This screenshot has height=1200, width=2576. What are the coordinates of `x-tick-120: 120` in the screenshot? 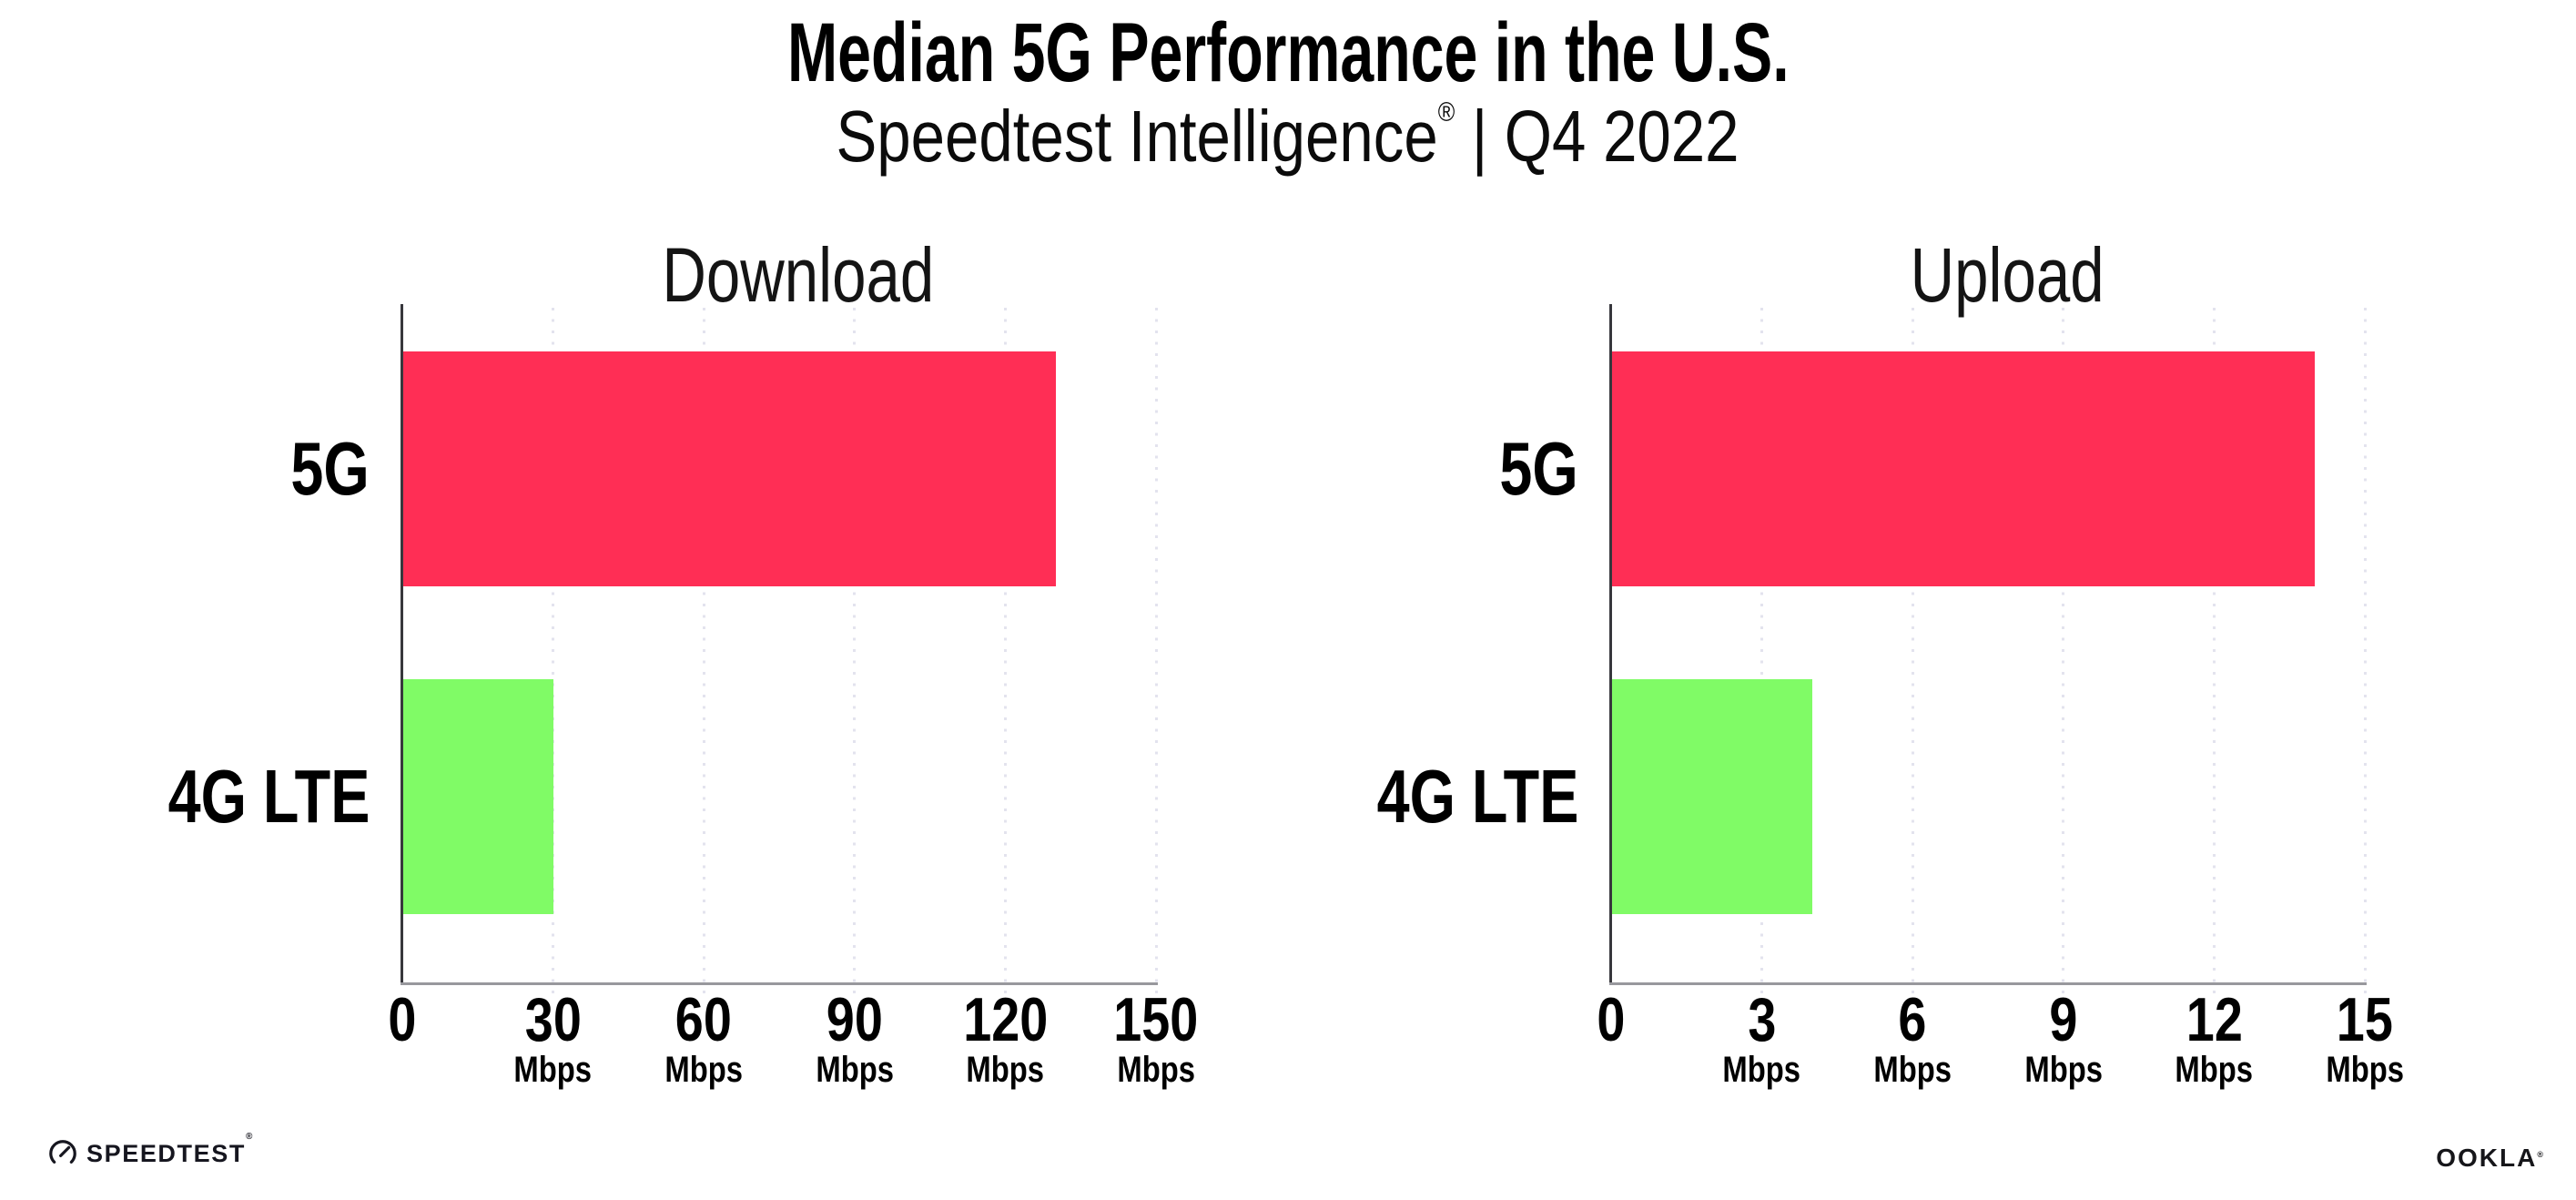 It's located at (1005, 1019).